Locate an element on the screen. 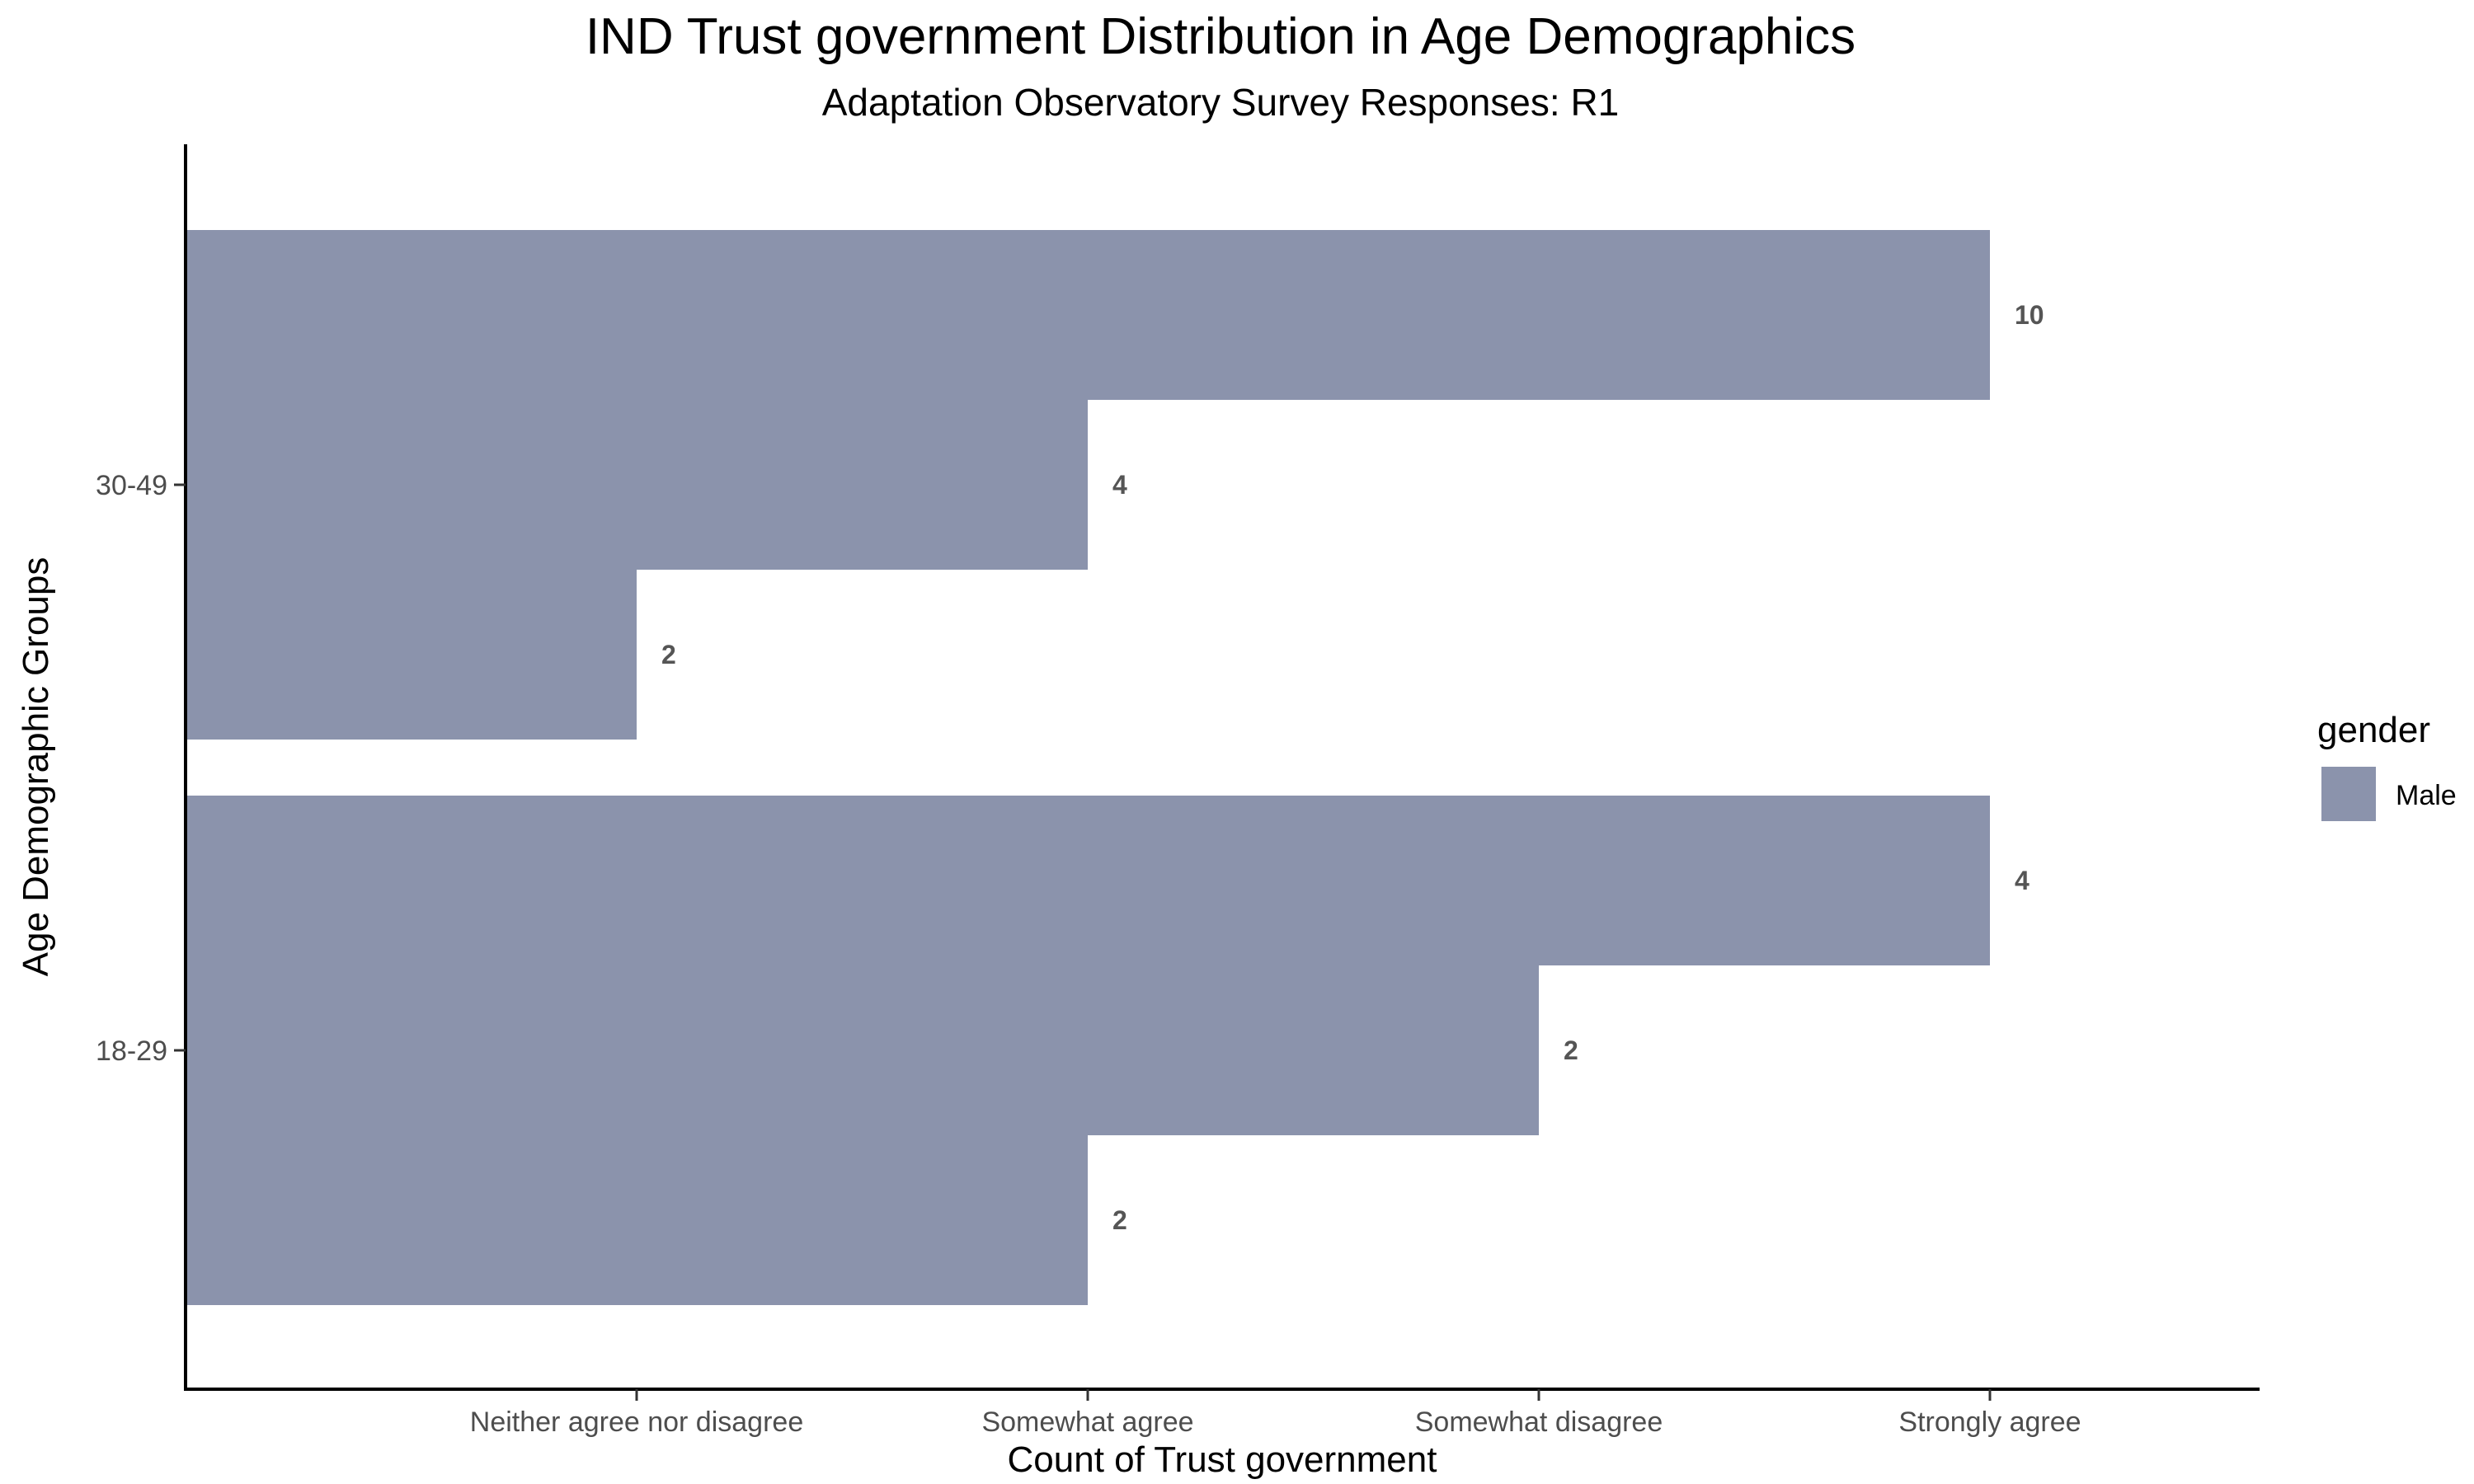  y-axis-title: Age Demographic Groups is located at coordinates (36, 767).